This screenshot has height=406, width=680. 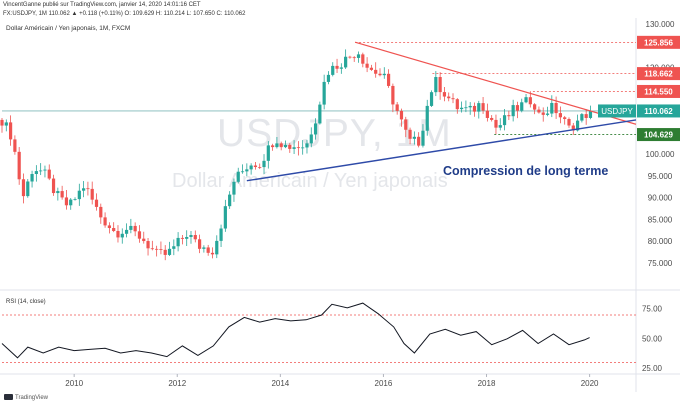 I want to click on current-price-tag-label: 110.062, so click(x=658, y=111).